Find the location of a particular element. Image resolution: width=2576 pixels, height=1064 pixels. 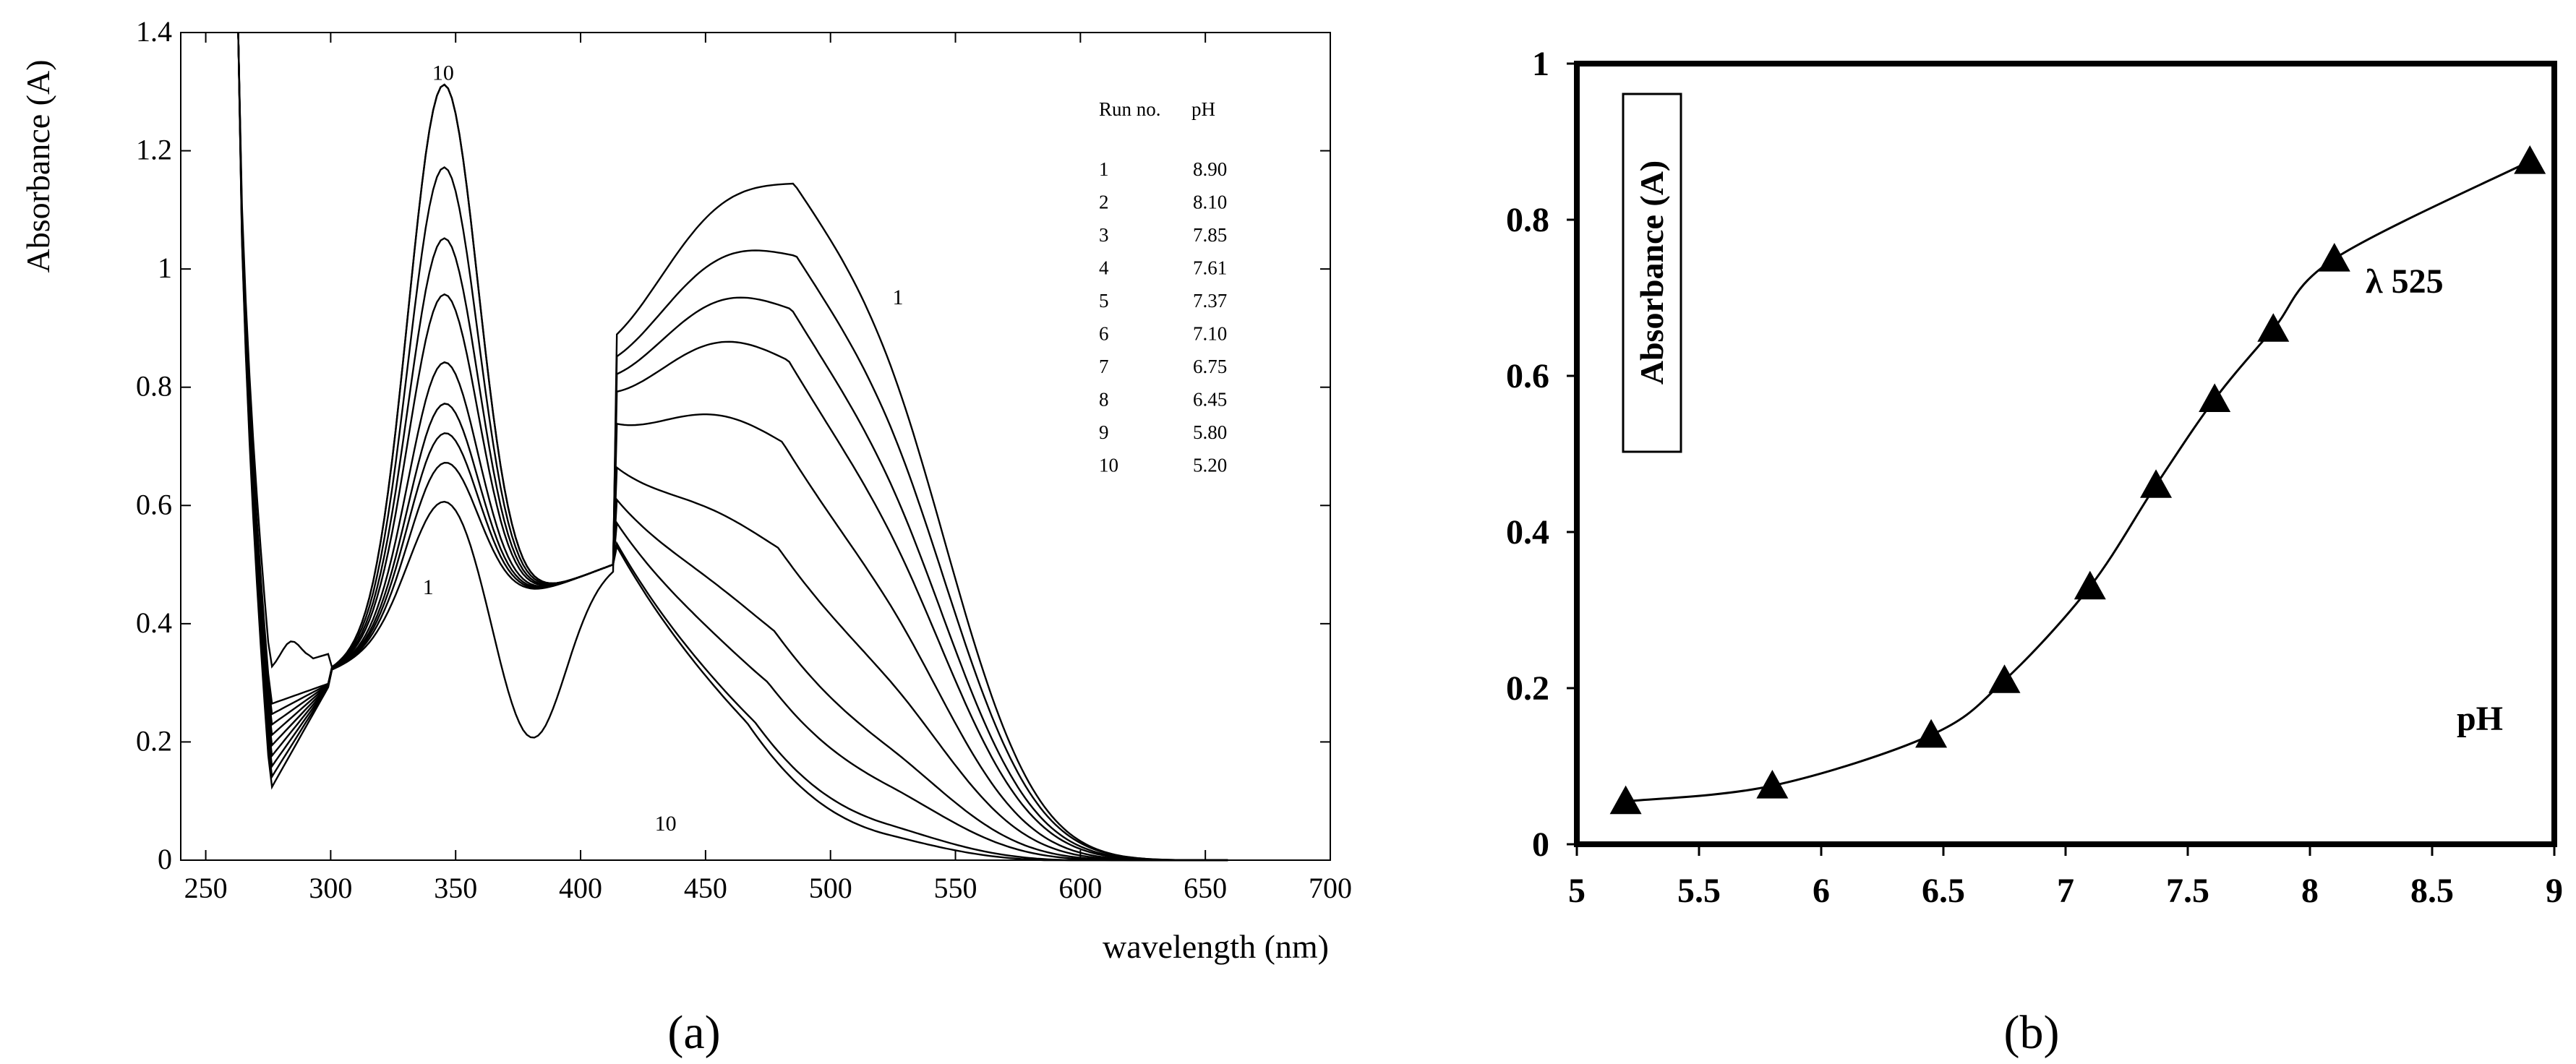

panel-b-y-axis-label-box is located at coordinates (1652, 273).